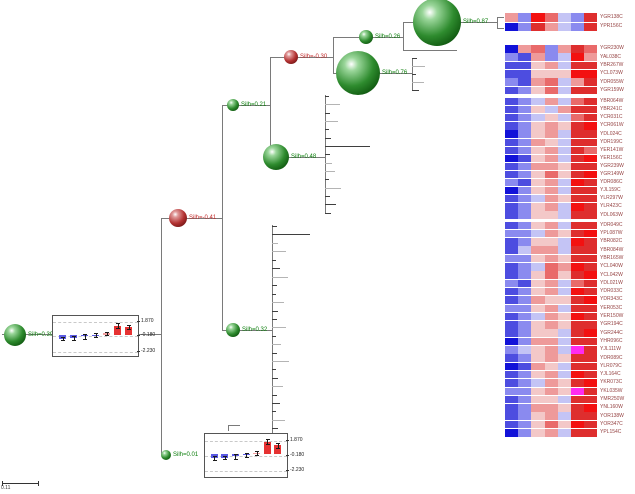 Image resolution: width=635 pixels, height=494 pixels. Describe the element at coordinates (497, 22) in the screenshot. I see `tree-branch` at that location.